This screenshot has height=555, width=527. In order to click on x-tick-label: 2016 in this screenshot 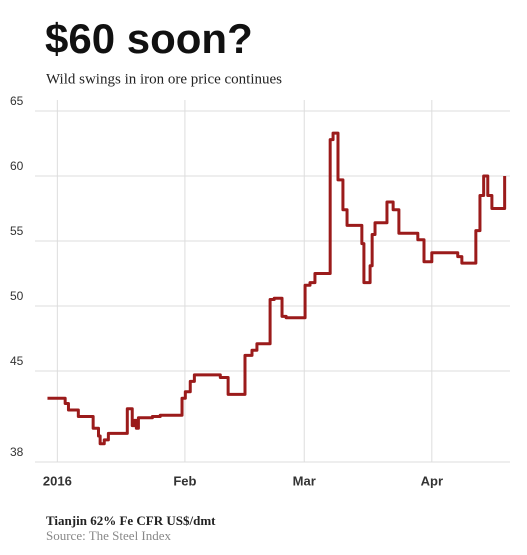, I will do `click(57, 480)`.